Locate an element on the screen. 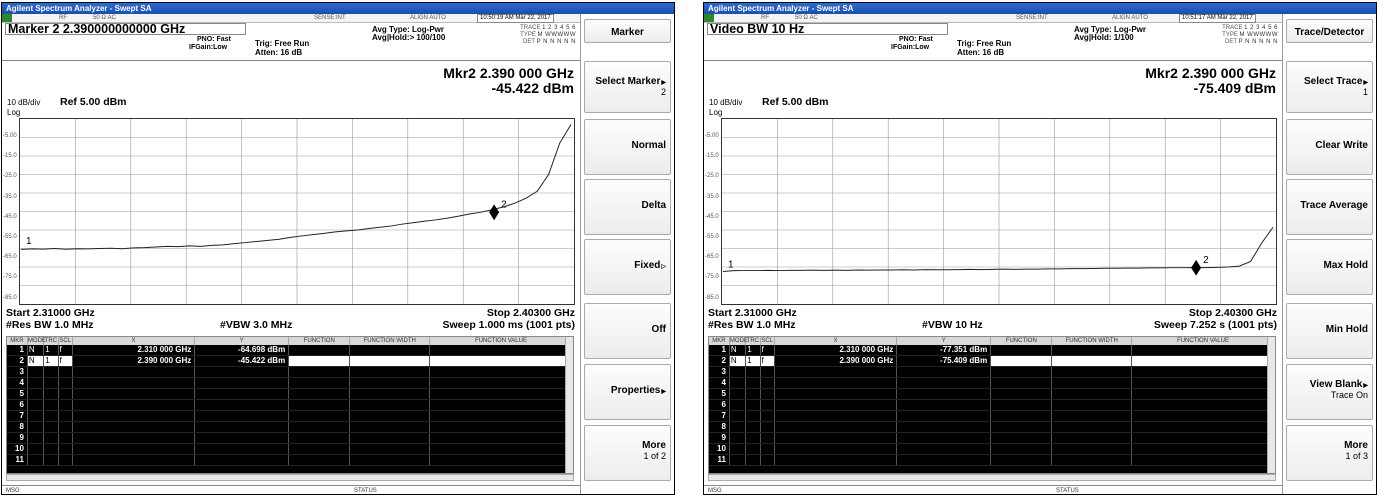 This screenshot has width=1389, height=497. softkey-fixed: Fixed▷ is located at coordinates (627, 267).